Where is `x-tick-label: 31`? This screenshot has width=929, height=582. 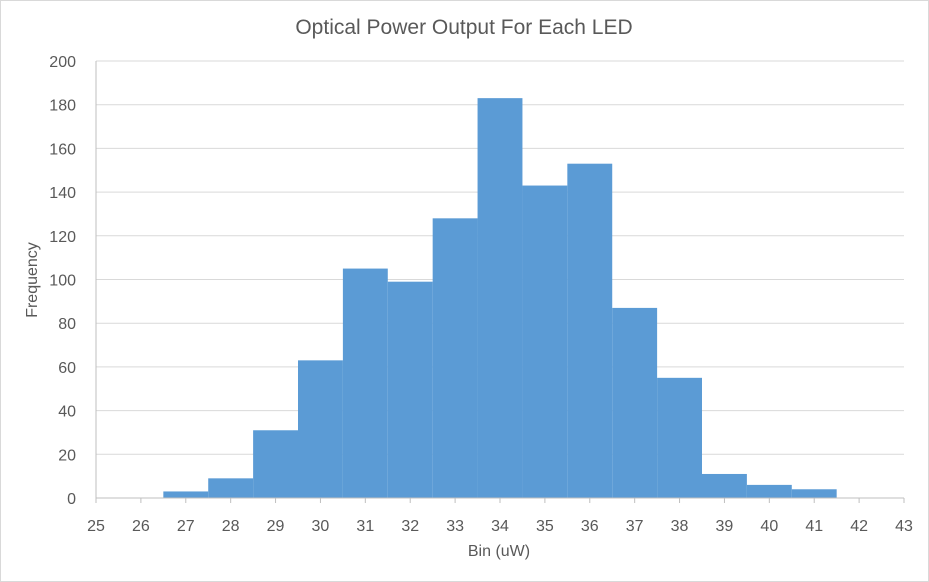
x-tick-label: 31 is located at coordinates (365, 526).